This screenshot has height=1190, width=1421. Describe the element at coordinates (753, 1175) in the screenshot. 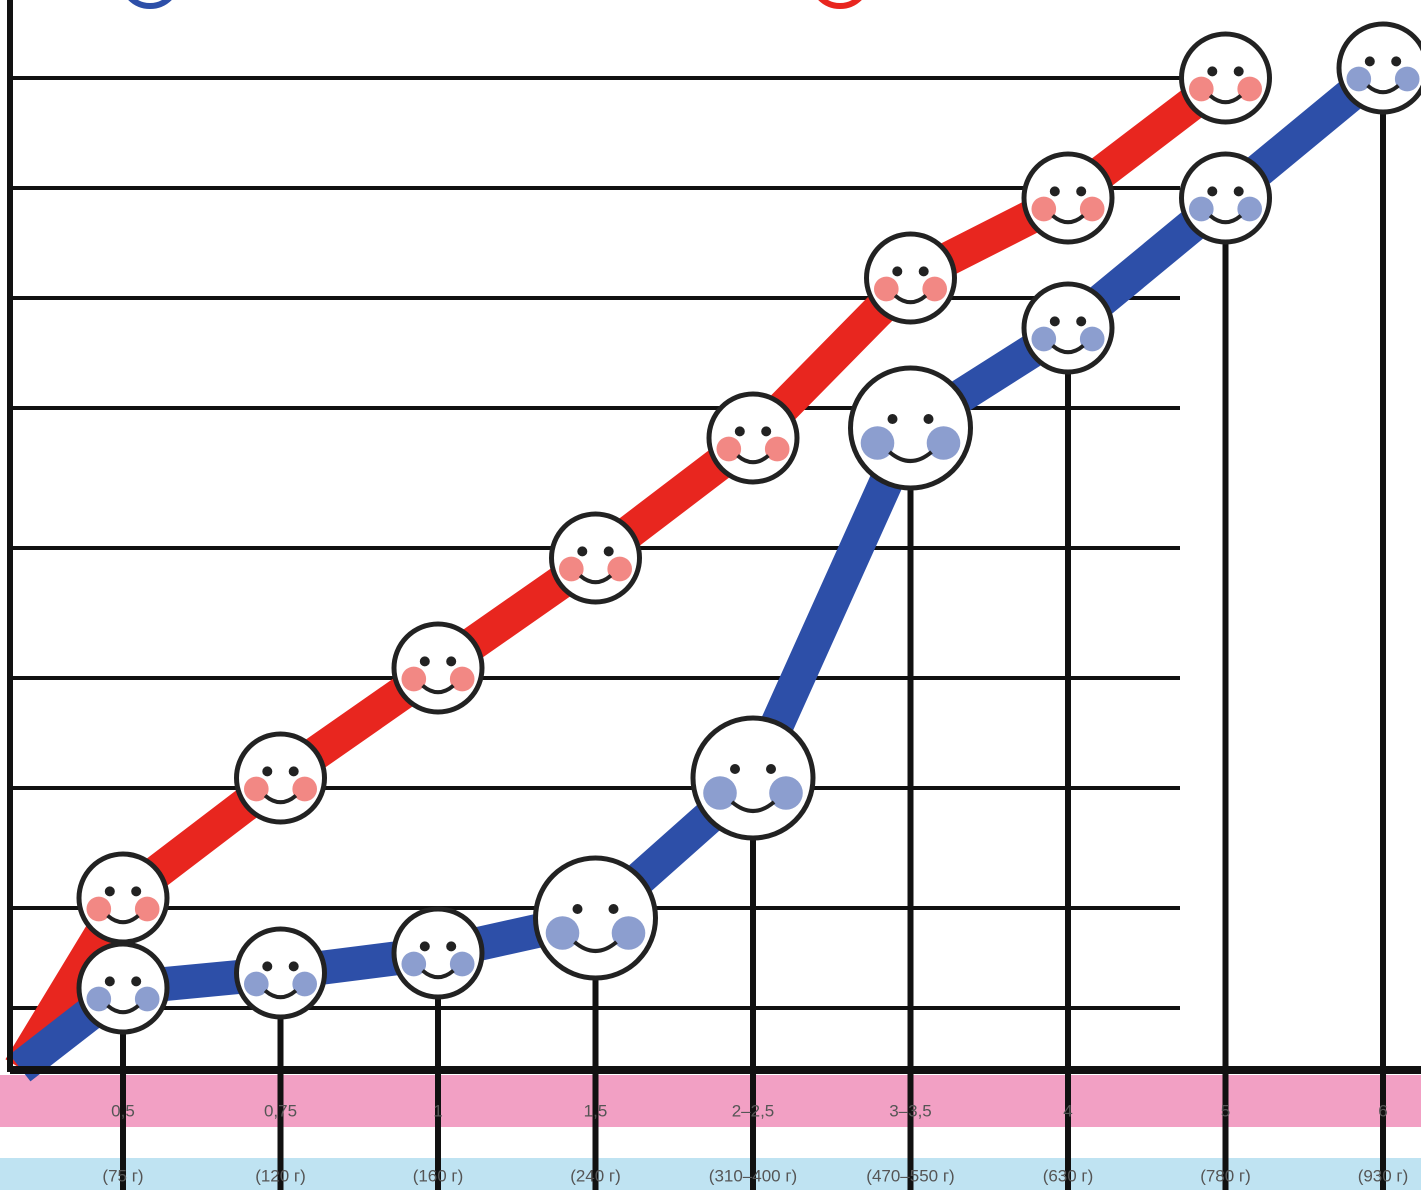

I see `x-tick-note: (310–400 г)` at that location.